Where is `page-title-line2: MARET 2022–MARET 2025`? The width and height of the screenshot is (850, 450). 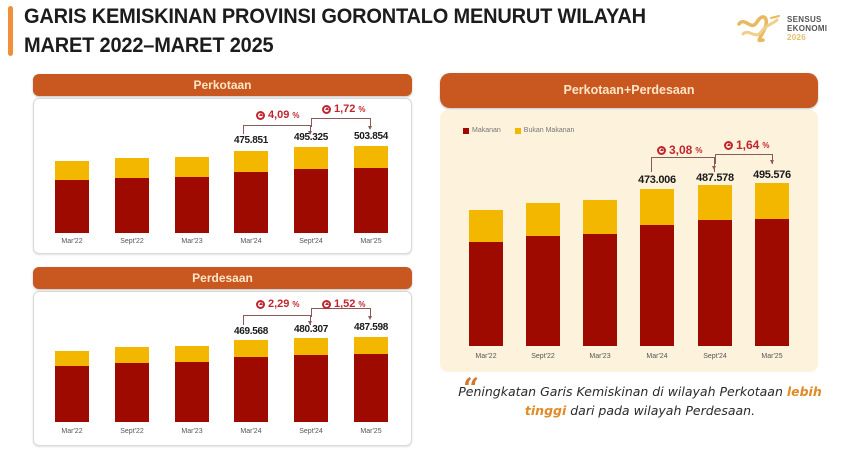 page-title-line2: MARET 2022–MARET 2025 is located at coordinates (149, 45).